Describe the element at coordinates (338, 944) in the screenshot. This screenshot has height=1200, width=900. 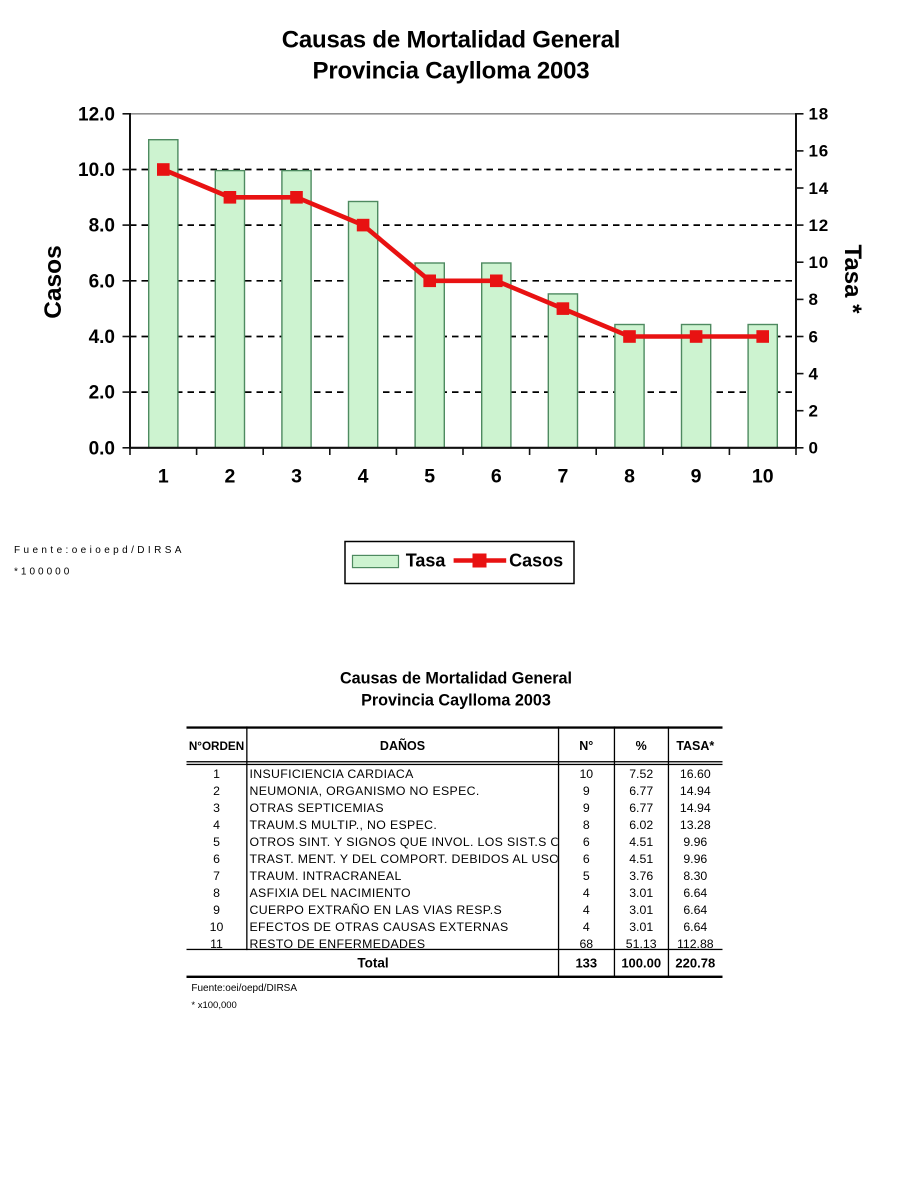
I see `svg-text: RESTO DE ENFERMEDADES` at that location.